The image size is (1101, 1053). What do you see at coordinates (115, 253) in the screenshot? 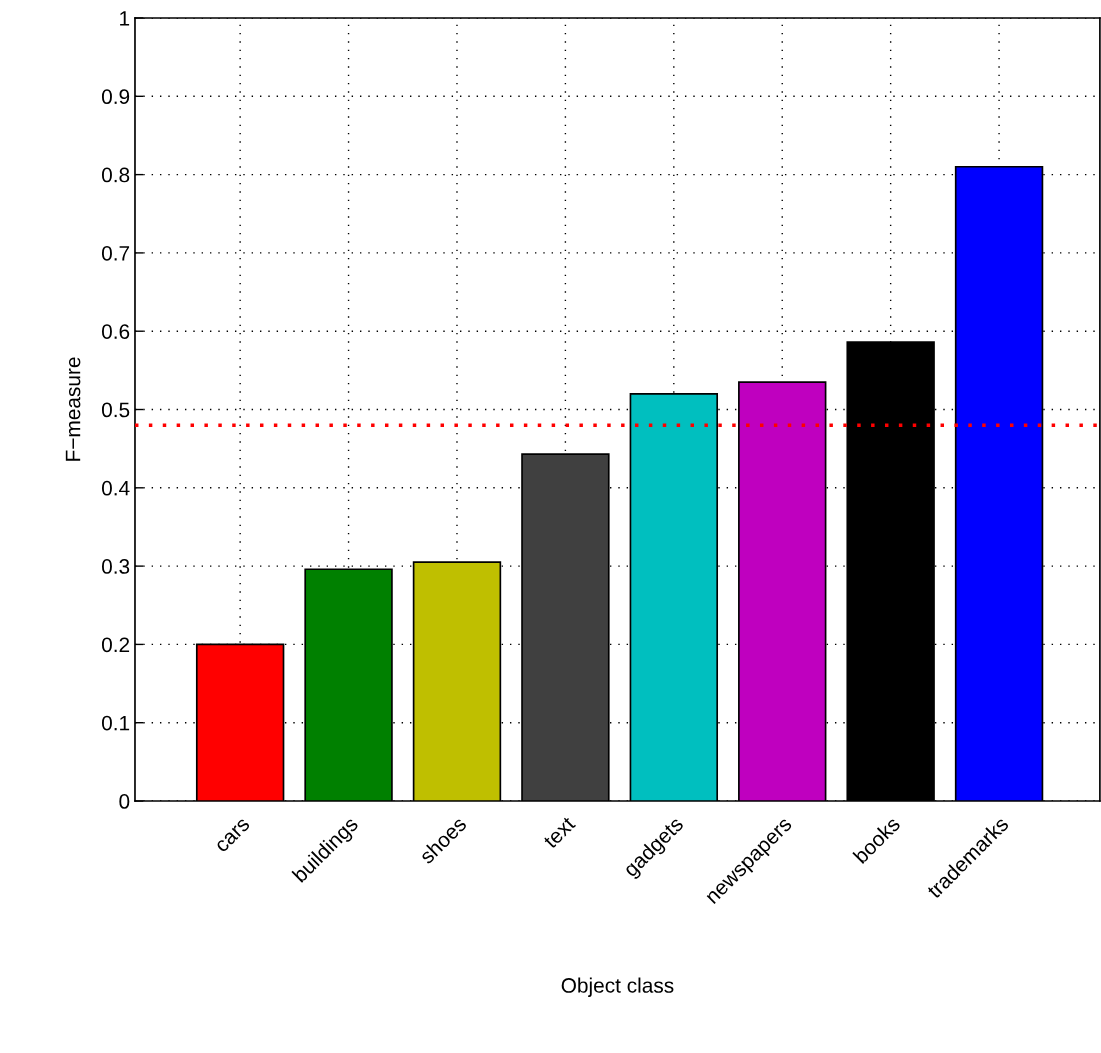
I see `y-tick-label: 0.7` at bounding box center [115, 253].